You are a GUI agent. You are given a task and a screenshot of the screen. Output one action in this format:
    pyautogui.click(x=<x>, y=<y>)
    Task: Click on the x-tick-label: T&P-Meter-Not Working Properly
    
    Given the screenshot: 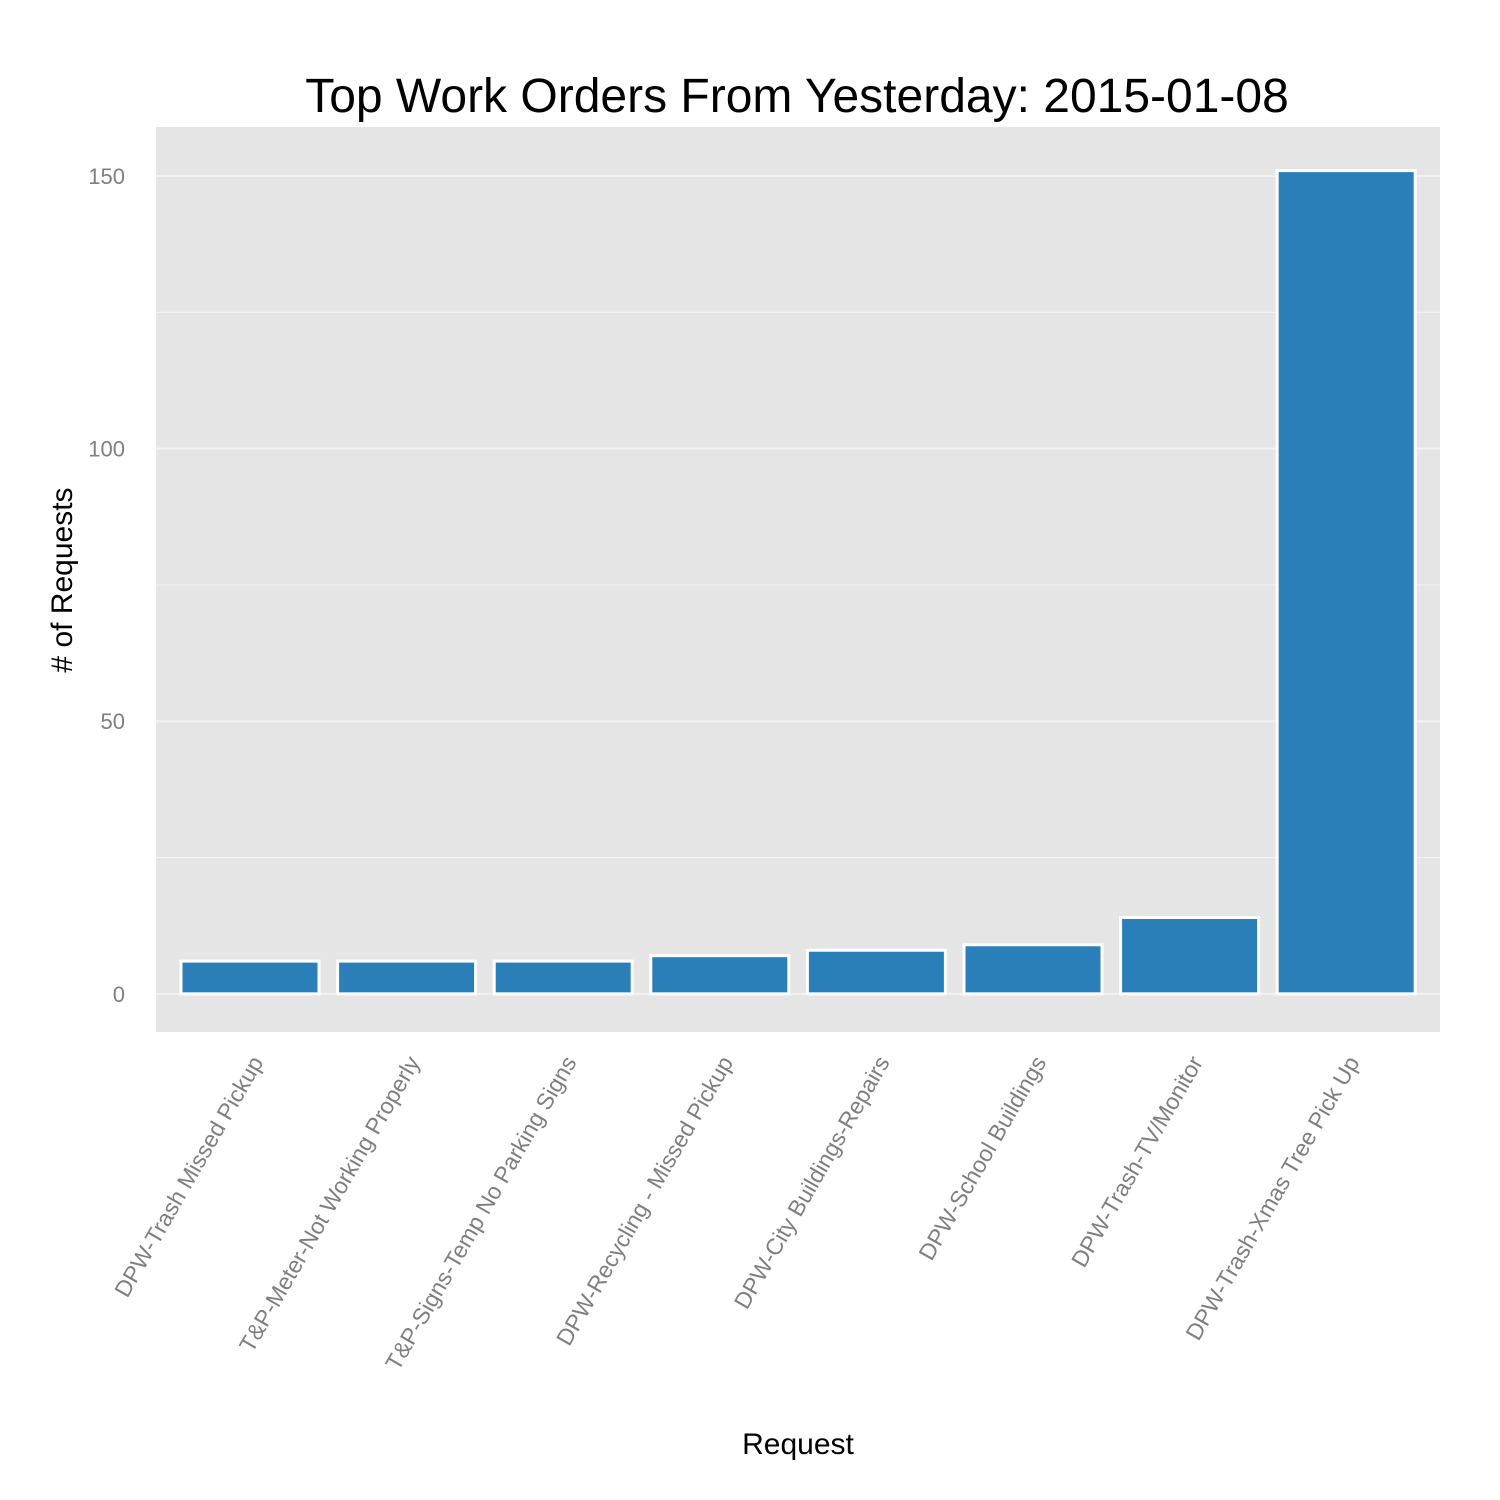 What is the action you would take?
    pyautogui.click(x=329, y=1203)
    